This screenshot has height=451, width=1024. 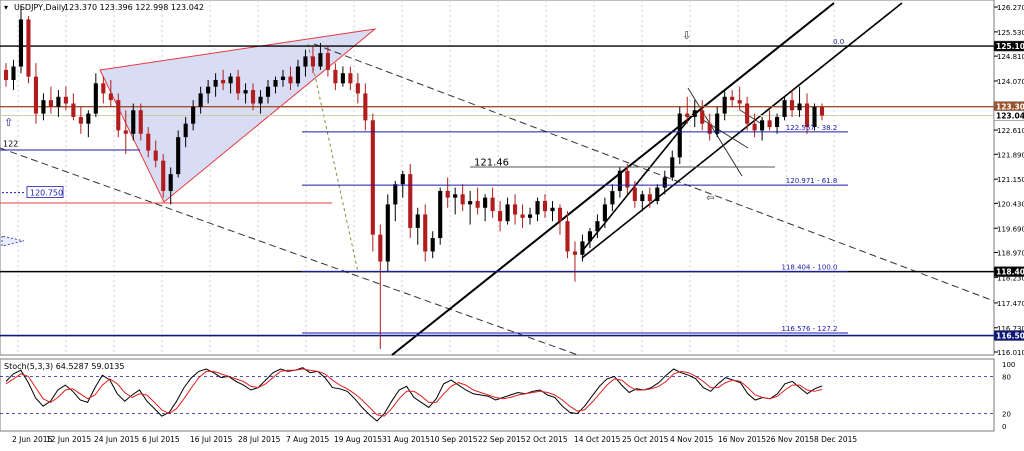 I want to click on x-tick-label: 8 Dec 2015, so click(x=835, y=439).